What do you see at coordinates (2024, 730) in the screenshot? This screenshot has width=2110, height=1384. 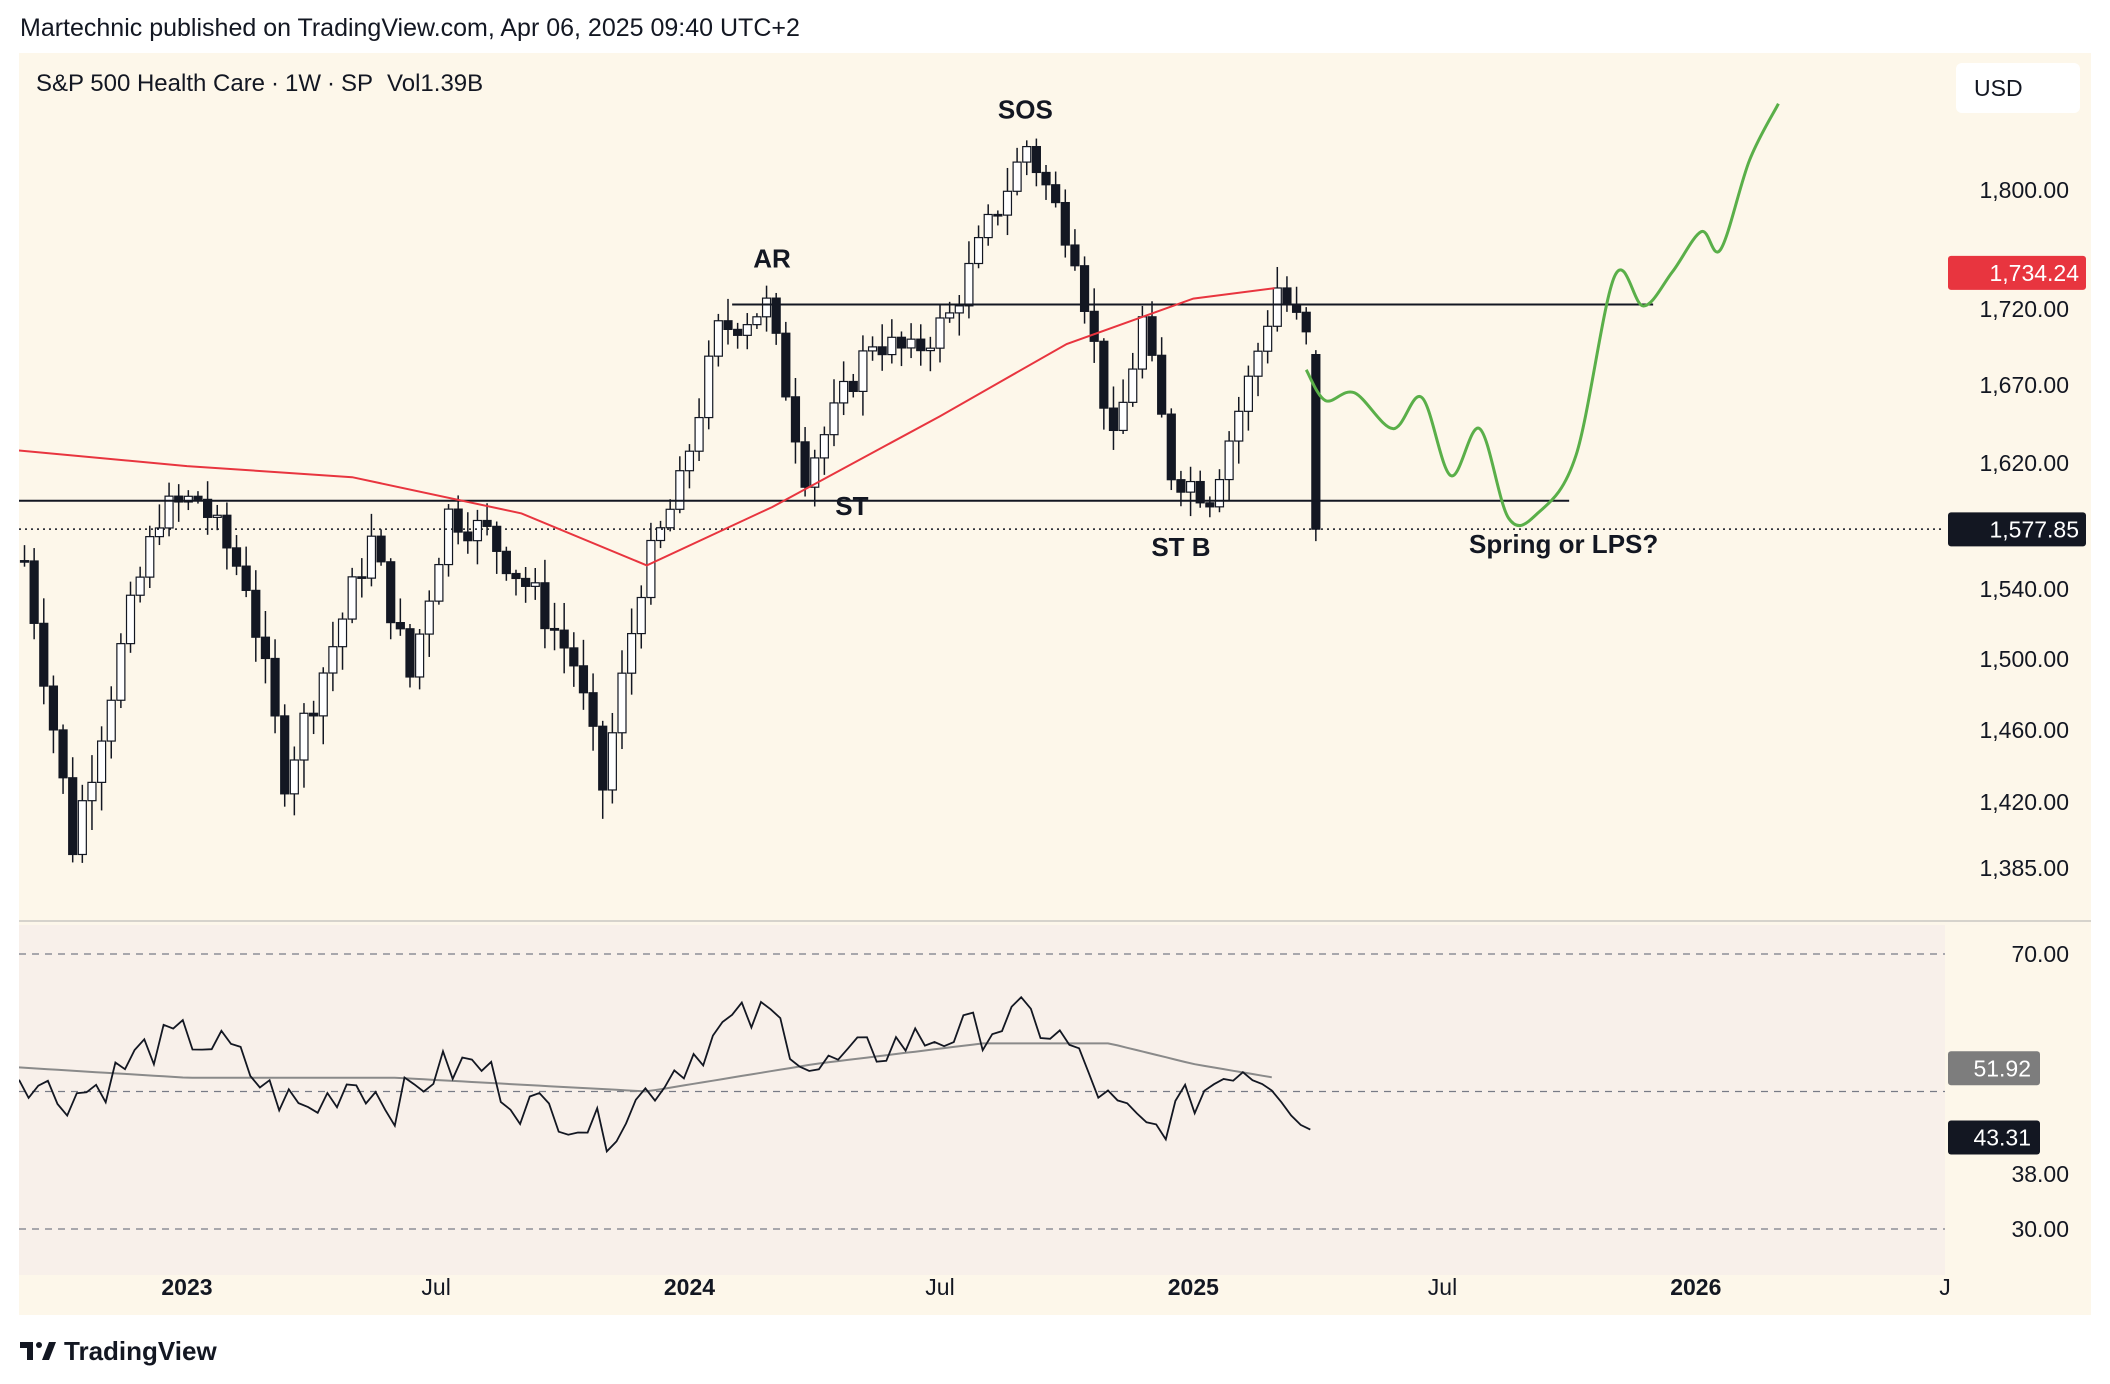 I see `price-axis-label: 1,460.00` at bounding box center [2024, 730].